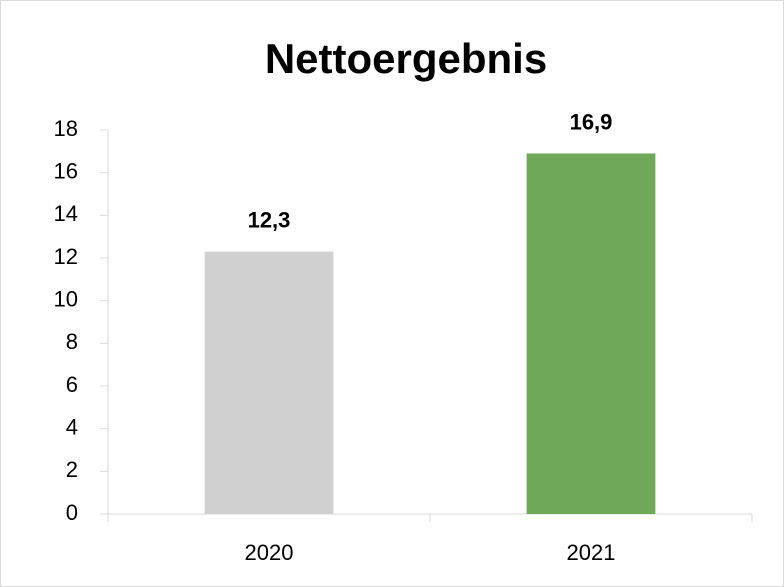  Describe the element at coordinates (269, 552) in the screenshot. I see `x-tick-label: 2020` at that location.